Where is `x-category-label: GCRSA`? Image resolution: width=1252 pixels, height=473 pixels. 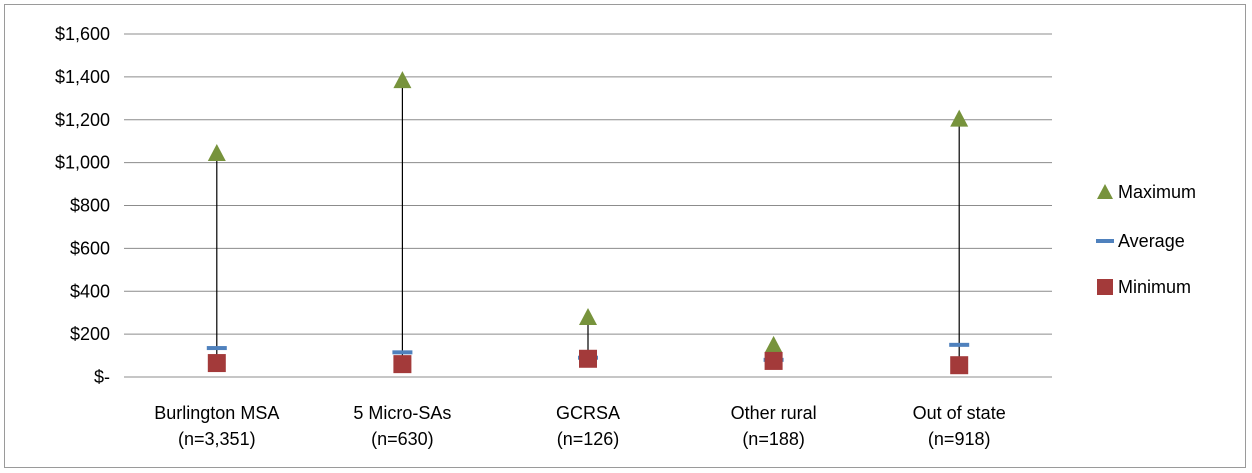 x-category-label: GCRSA is located at coordinates (588, 413).